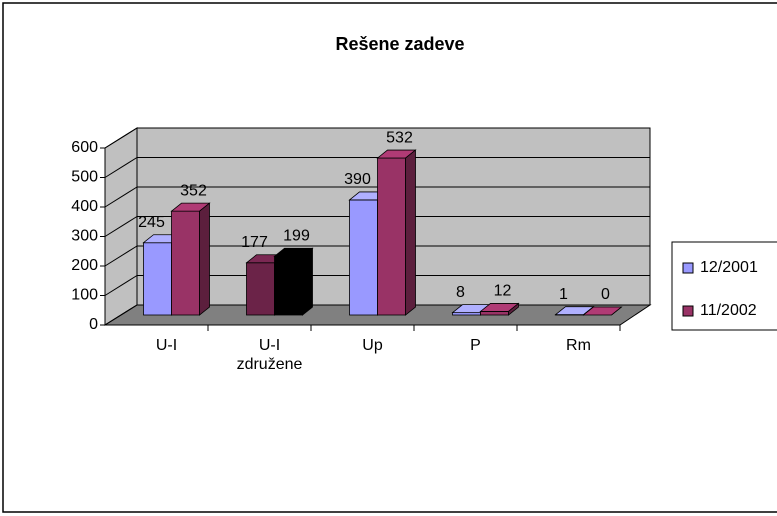  What do you see at coordinates (166, 345) in the screenshot?
I see `x-tick-label: U-I` at bounding box center [166, 345].